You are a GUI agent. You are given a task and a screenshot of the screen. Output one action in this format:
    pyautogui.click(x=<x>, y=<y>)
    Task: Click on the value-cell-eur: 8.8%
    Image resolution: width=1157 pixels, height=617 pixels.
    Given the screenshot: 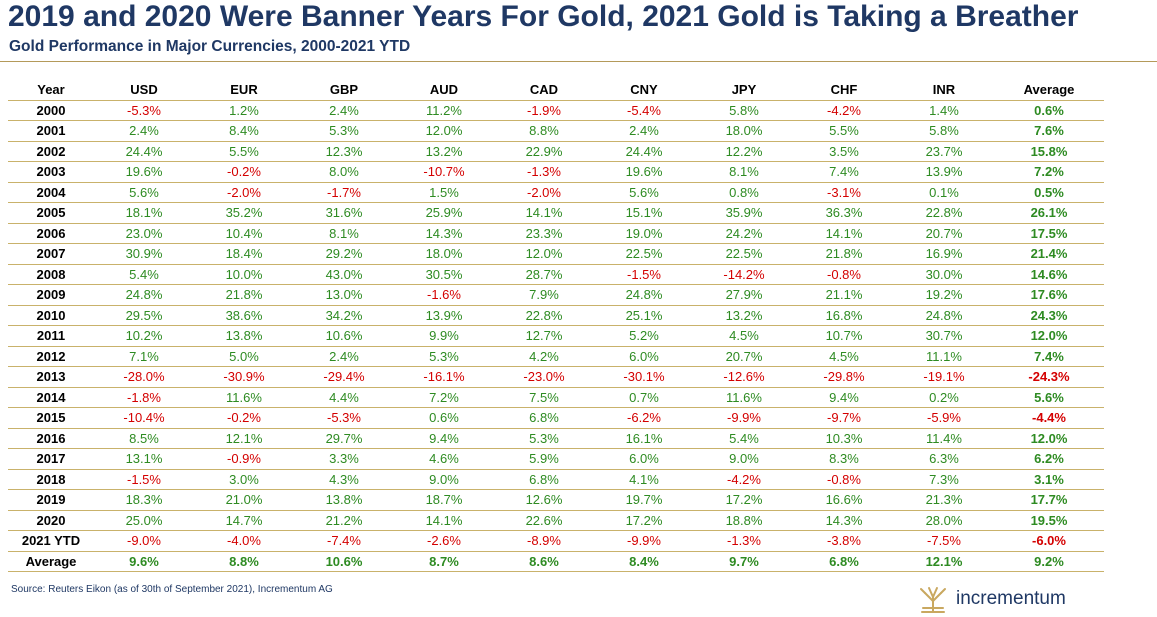 What is the action you would take?
    pyautogui.click(x=244, y=561)
    